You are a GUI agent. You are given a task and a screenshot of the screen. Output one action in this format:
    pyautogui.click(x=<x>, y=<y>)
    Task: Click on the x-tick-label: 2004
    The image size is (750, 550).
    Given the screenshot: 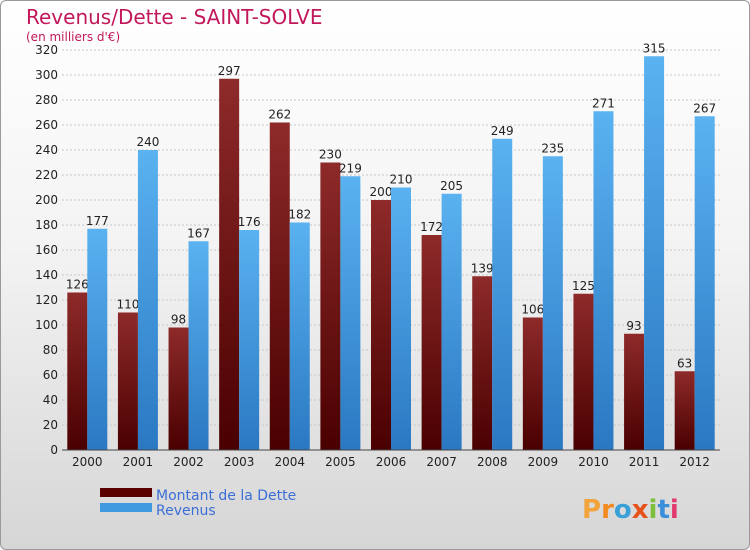 What is the action you would take?
    pyautogui.click(x=289, y=462)
    